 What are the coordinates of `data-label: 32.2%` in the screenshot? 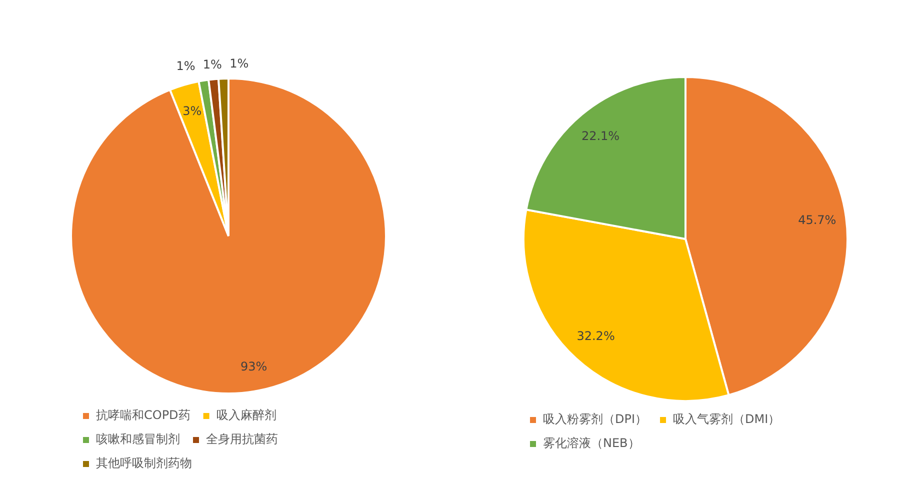 It's located at (595, 336).